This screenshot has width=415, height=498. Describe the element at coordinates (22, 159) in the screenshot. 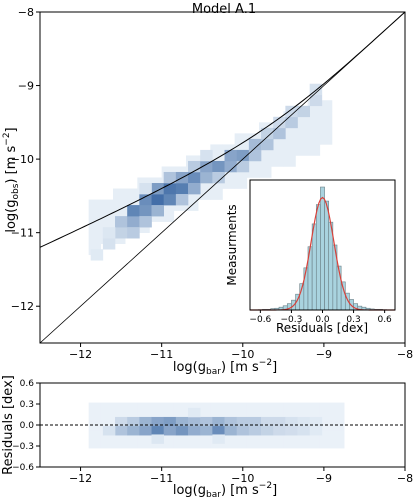

I see `y-tick-label: −10` at that location.